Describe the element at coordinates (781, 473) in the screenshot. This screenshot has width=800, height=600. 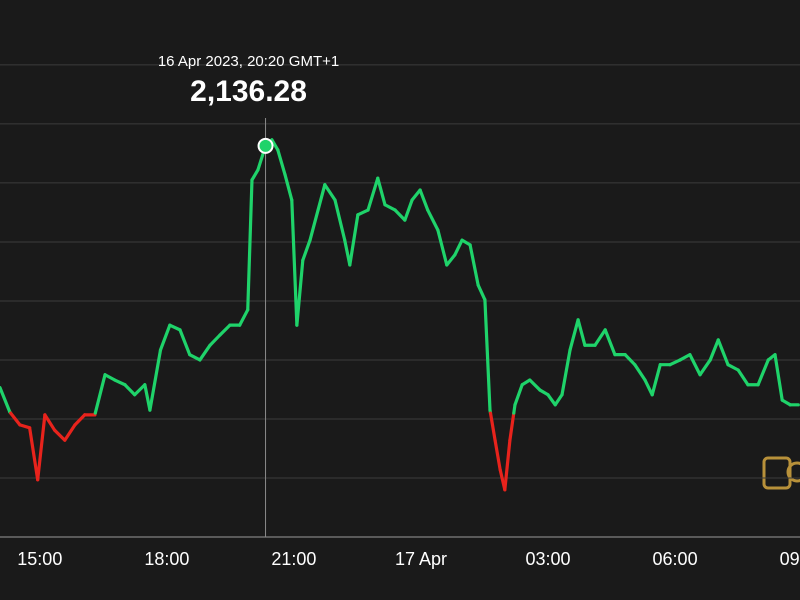
I see `watermark` at that location.